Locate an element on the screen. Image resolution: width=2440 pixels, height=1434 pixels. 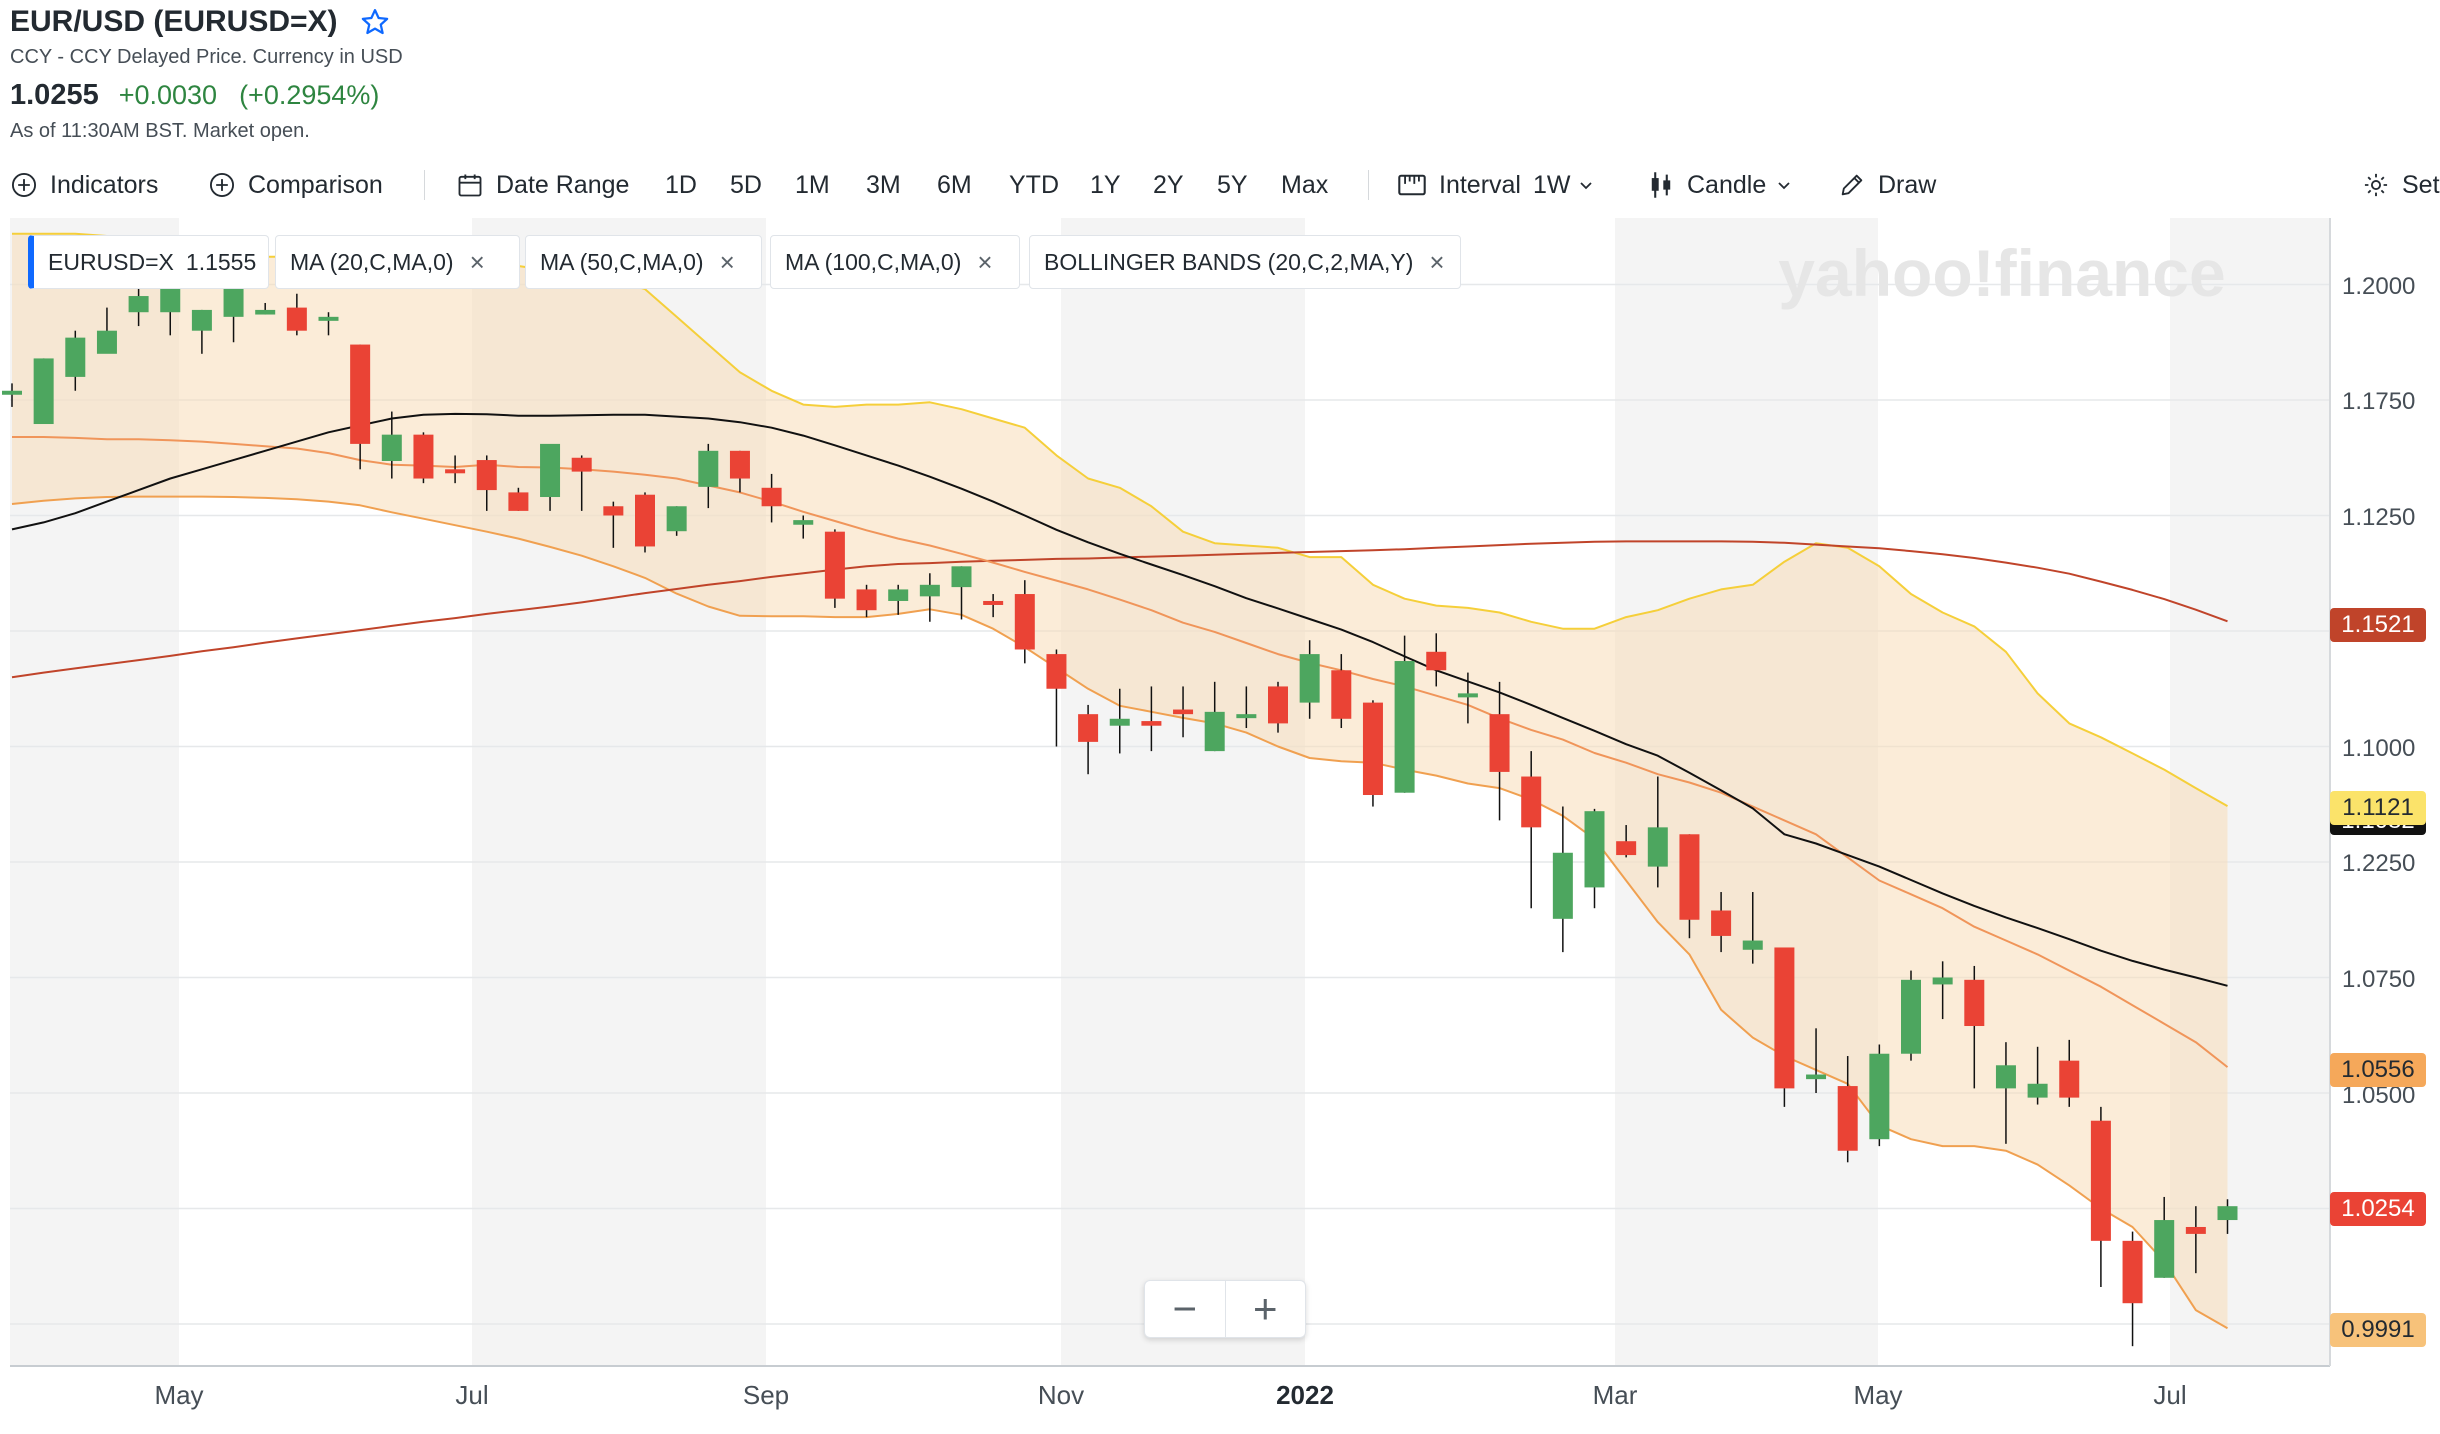
legend-ma20-label: MA (20,C,MA,0) is located at coordinates (372, 261).